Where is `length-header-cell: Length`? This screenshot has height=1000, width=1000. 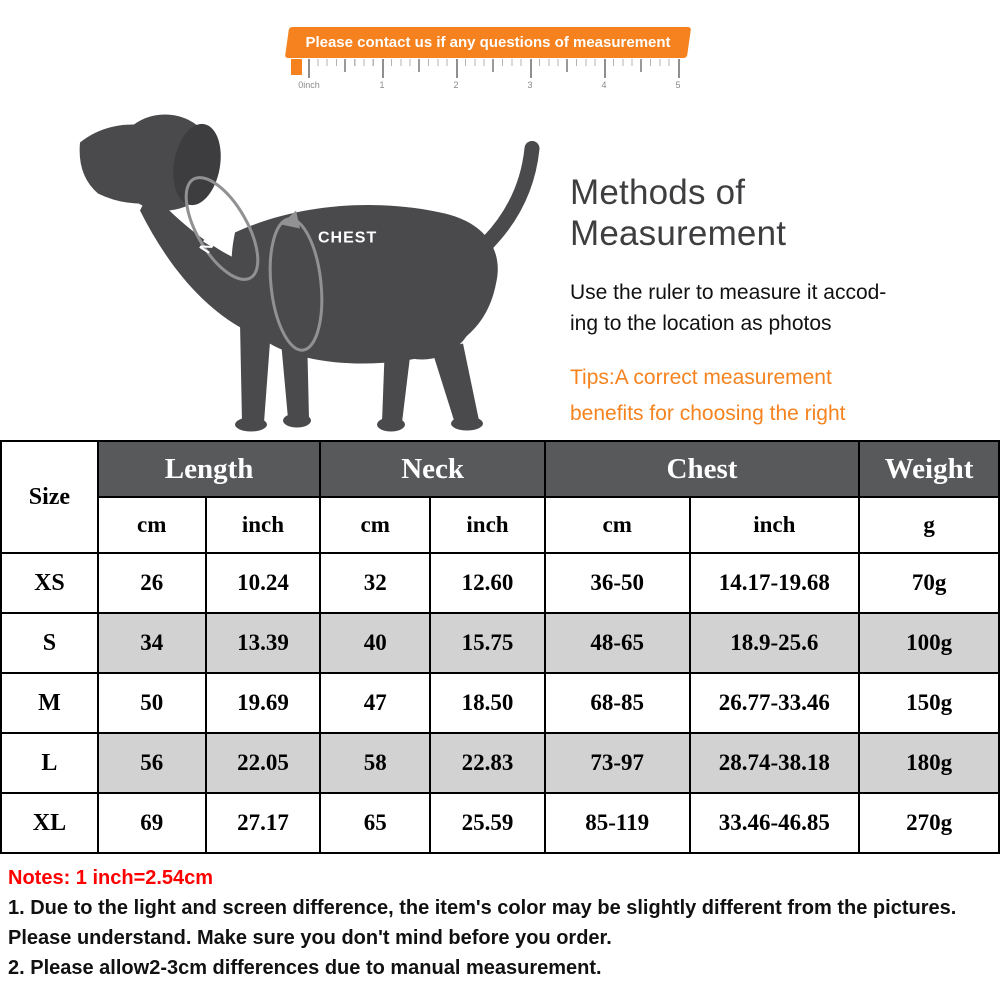
length-header-cell: Length is located at coordinates (209, 469).